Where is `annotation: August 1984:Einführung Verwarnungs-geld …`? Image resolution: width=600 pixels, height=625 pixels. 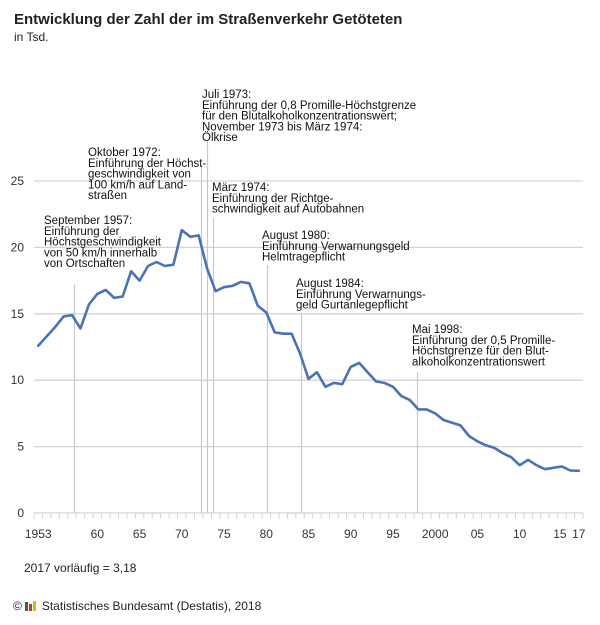
annotation: August 1984:Einführung Verwarnungs-geld … is located at coordinates (361, 295).